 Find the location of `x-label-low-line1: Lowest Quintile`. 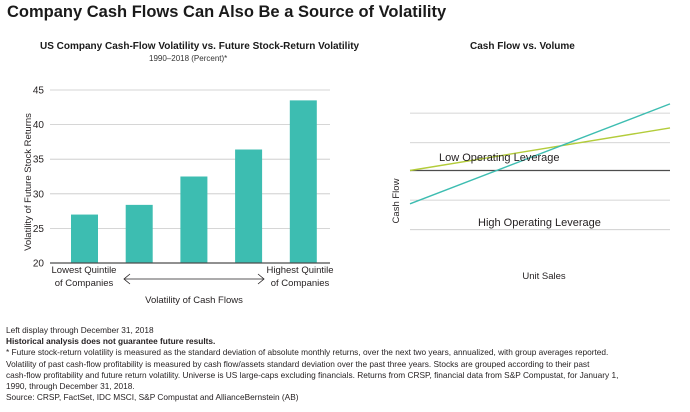

x-label-low-line1: Lowest Quintile is located at coordinates (84, 270).